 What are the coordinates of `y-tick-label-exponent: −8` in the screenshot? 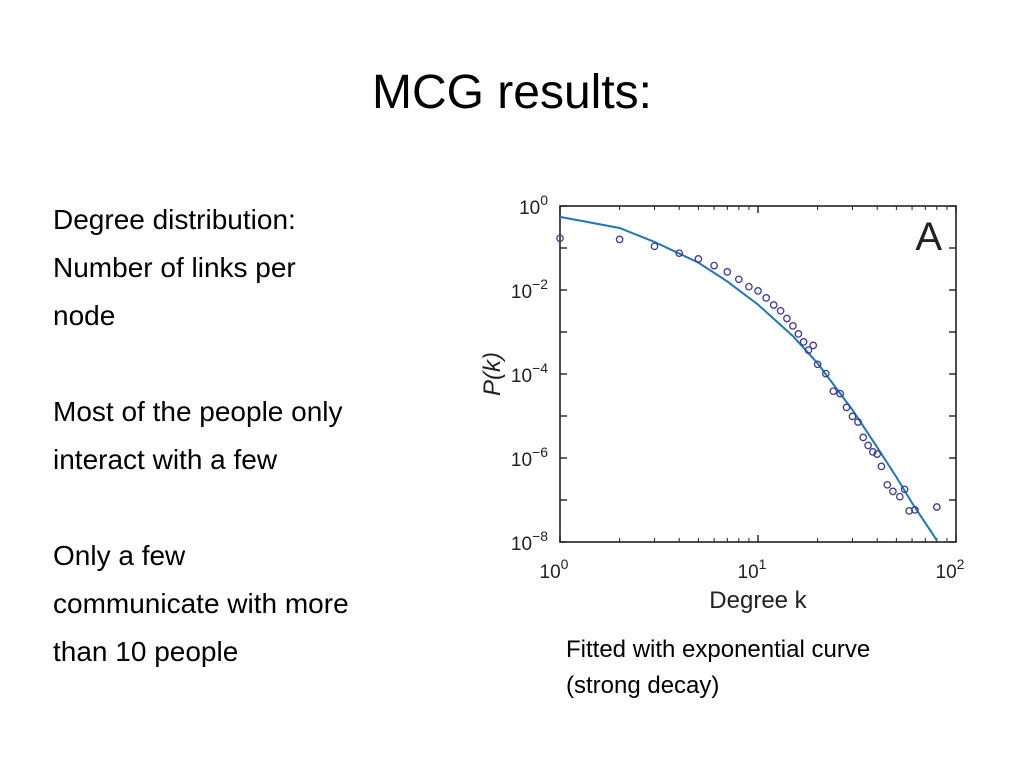 It's located at (540, 536).